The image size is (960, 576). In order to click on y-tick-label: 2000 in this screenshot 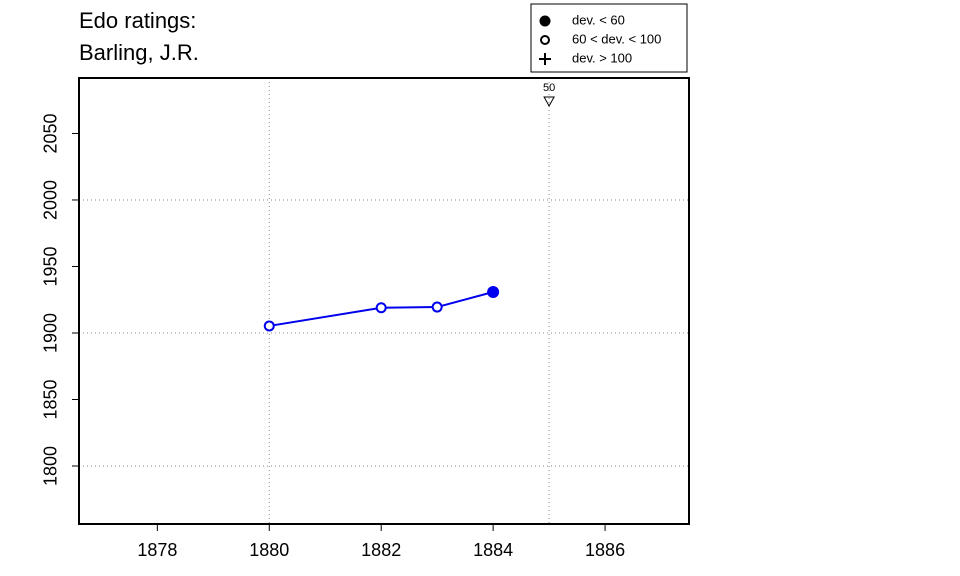, I will do `click(51, 200)`.